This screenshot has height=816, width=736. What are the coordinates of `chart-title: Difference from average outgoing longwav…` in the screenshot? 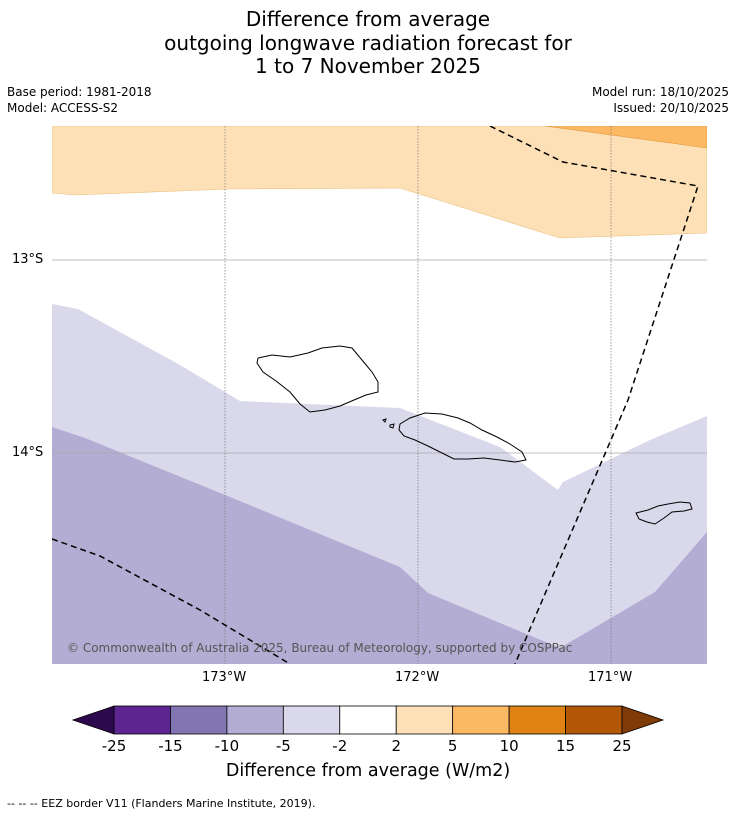 It's located at (368, 43).